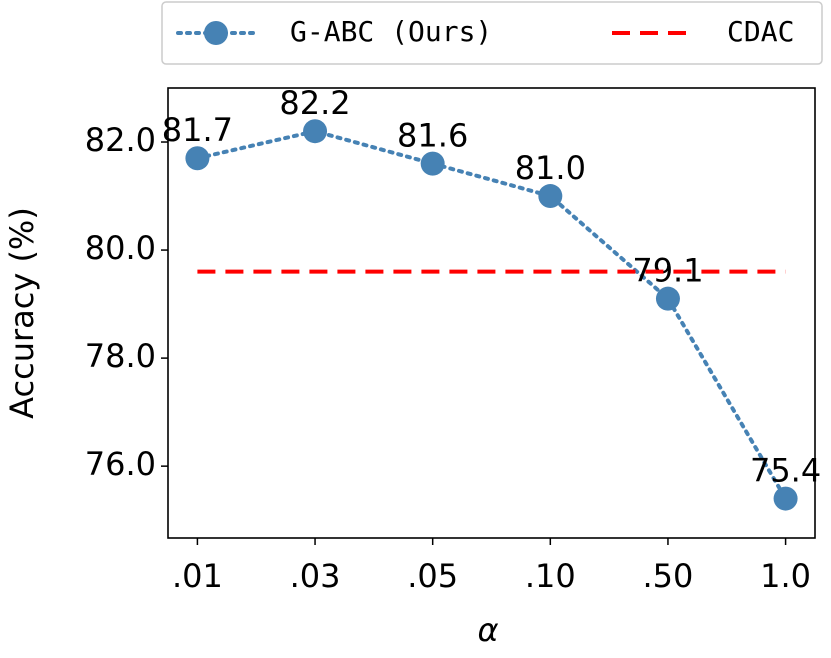 The image size is (831, 658). I want to click on x-tick-label: .03, so click(315, 576).